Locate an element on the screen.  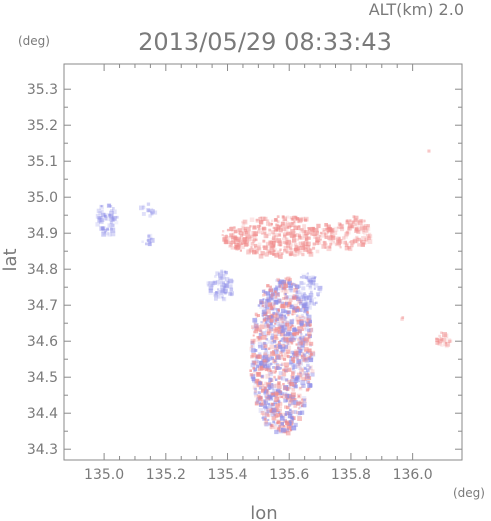
y-tick-label: 34.7 is located at coordinates (42, 306).